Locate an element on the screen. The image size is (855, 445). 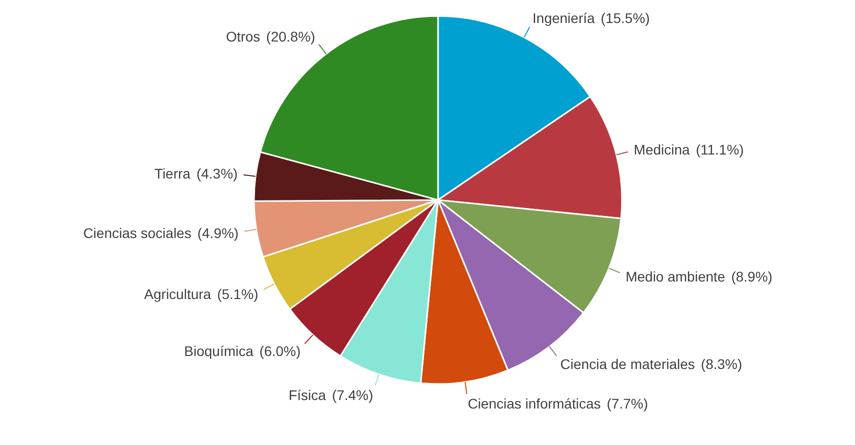
data-label: (7.7%) is located at coordinates (627, 404).